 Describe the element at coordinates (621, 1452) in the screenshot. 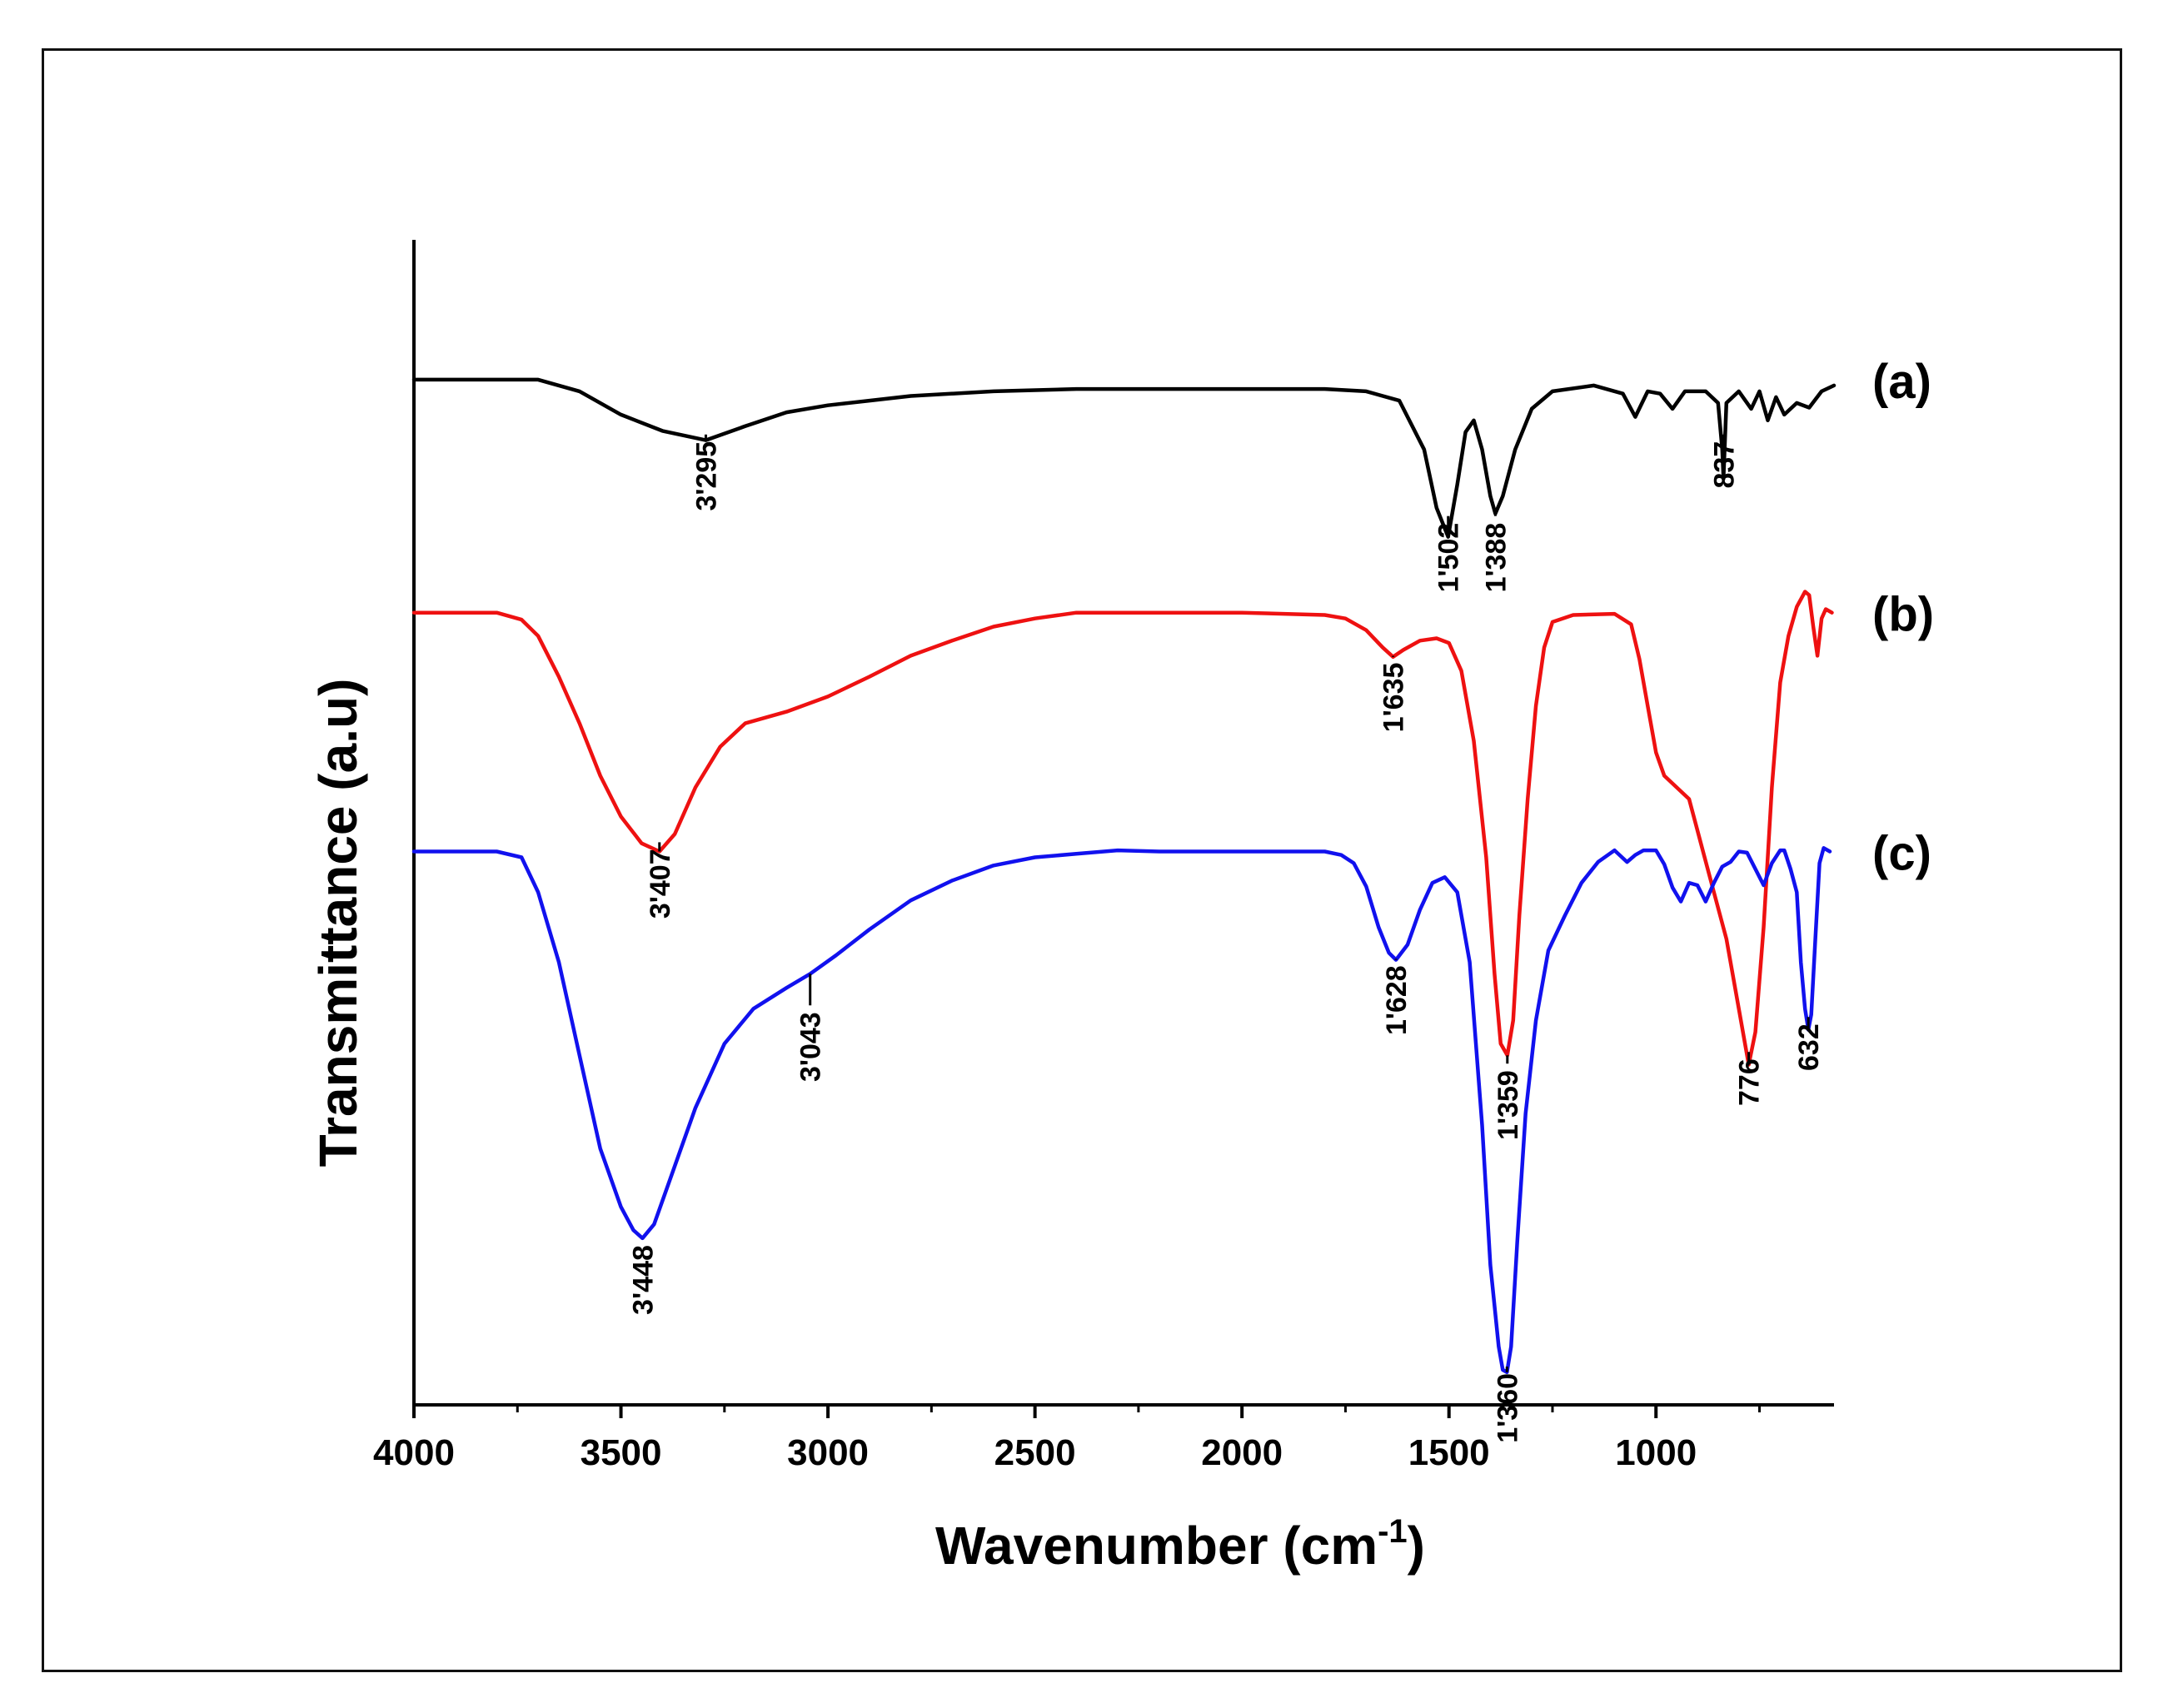

I see `x-tick-label: 3500` at that location.